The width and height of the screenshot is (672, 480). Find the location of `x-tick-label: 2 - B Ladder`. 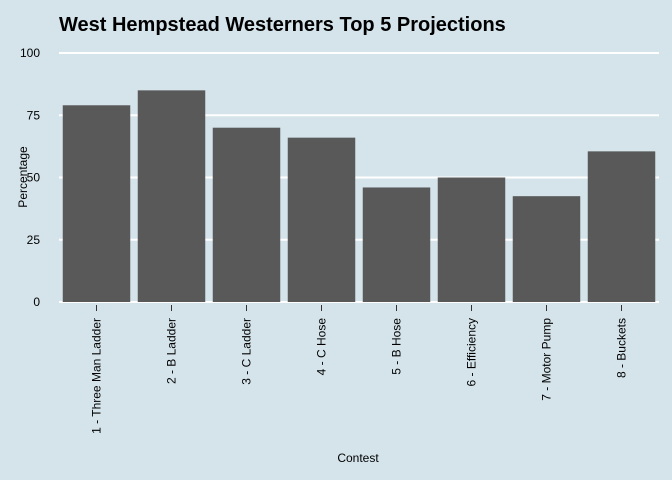

x-tick-label: 2 - B Ladder is located at coordinates (172, 351).